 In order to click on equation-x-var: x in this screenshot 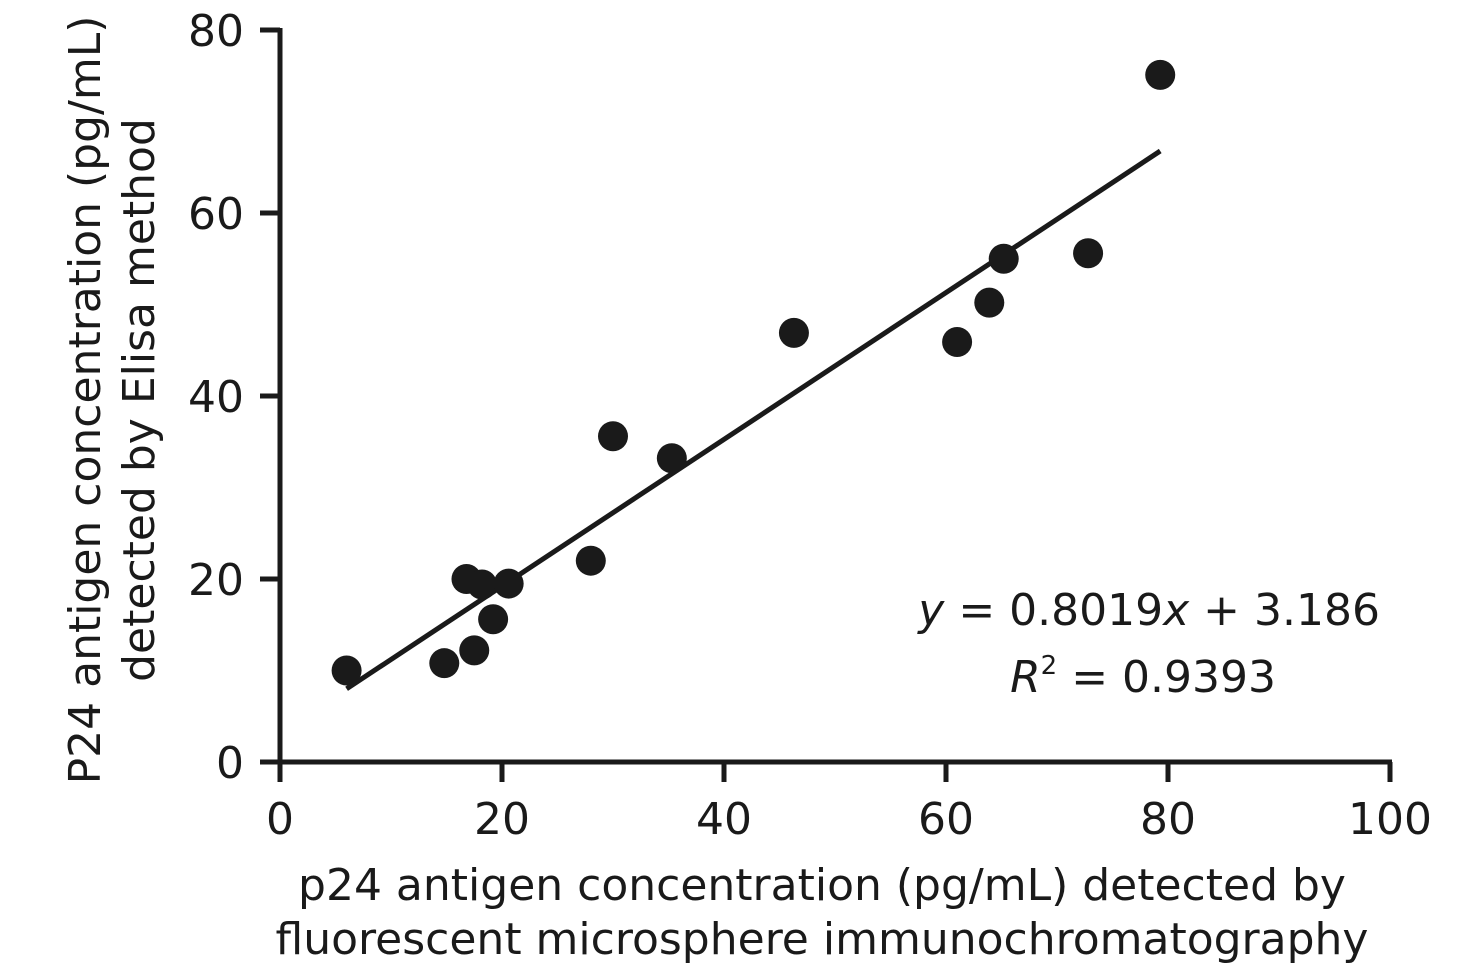, I will do `click(1175, 610)`.